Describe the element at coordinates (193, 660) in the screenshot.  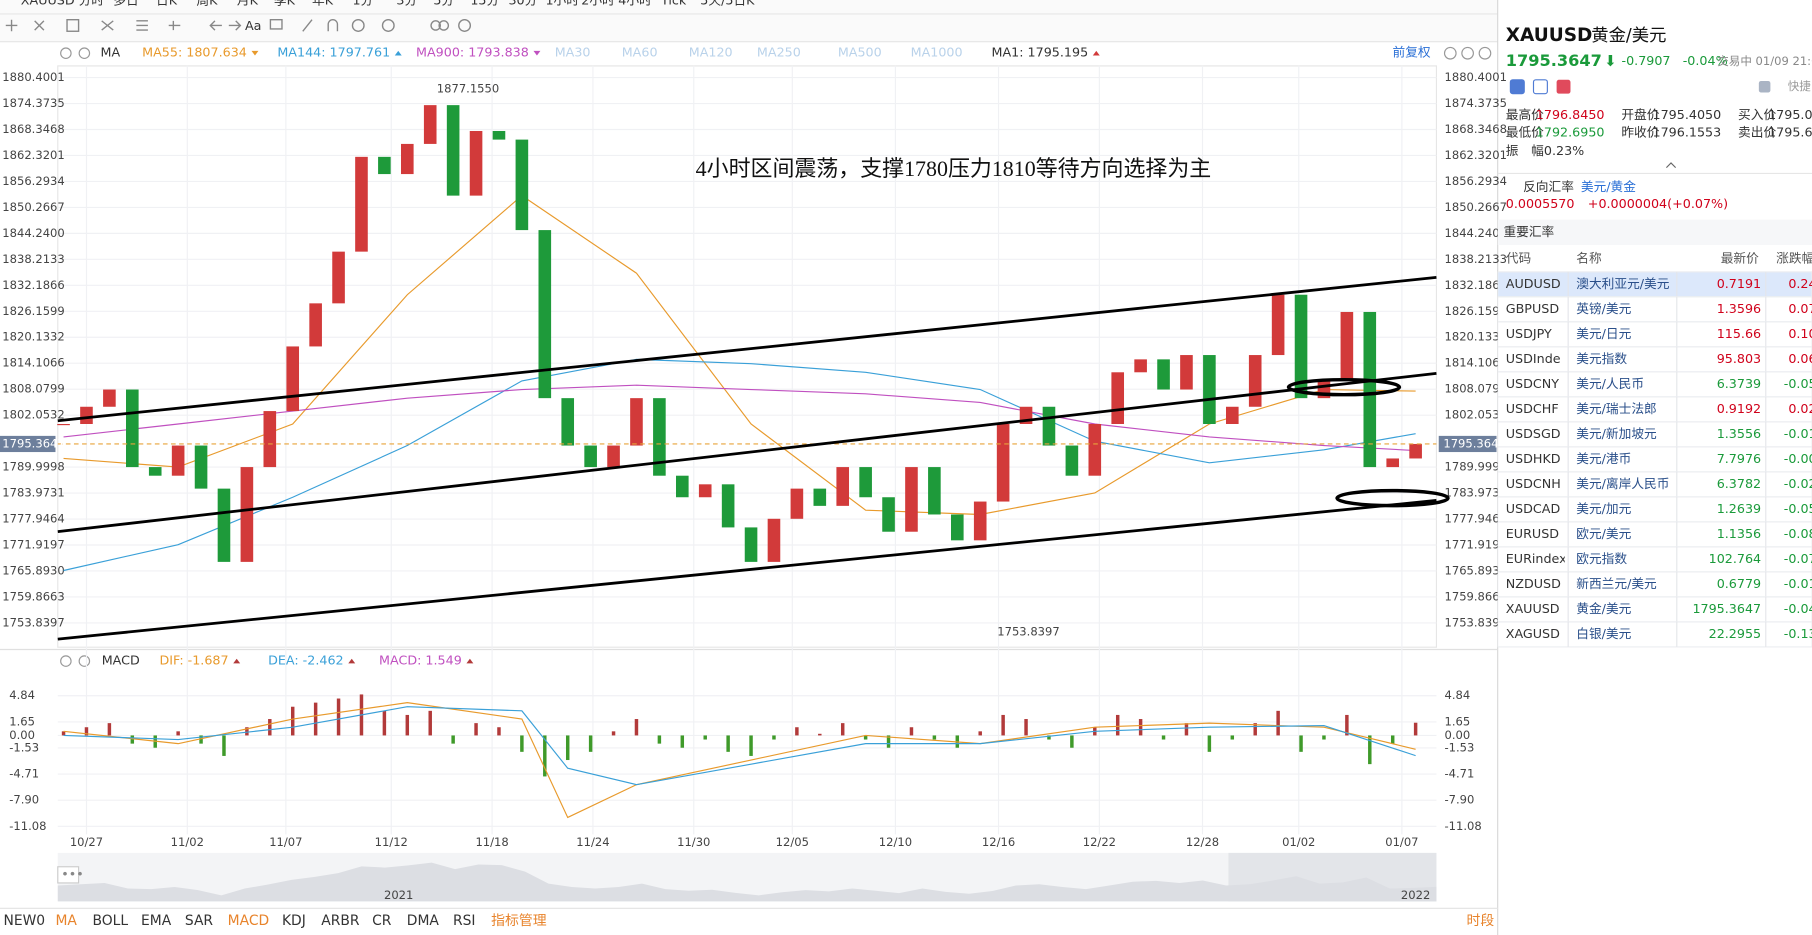
I see `legend-entry: DIF: -1.687` at that location.